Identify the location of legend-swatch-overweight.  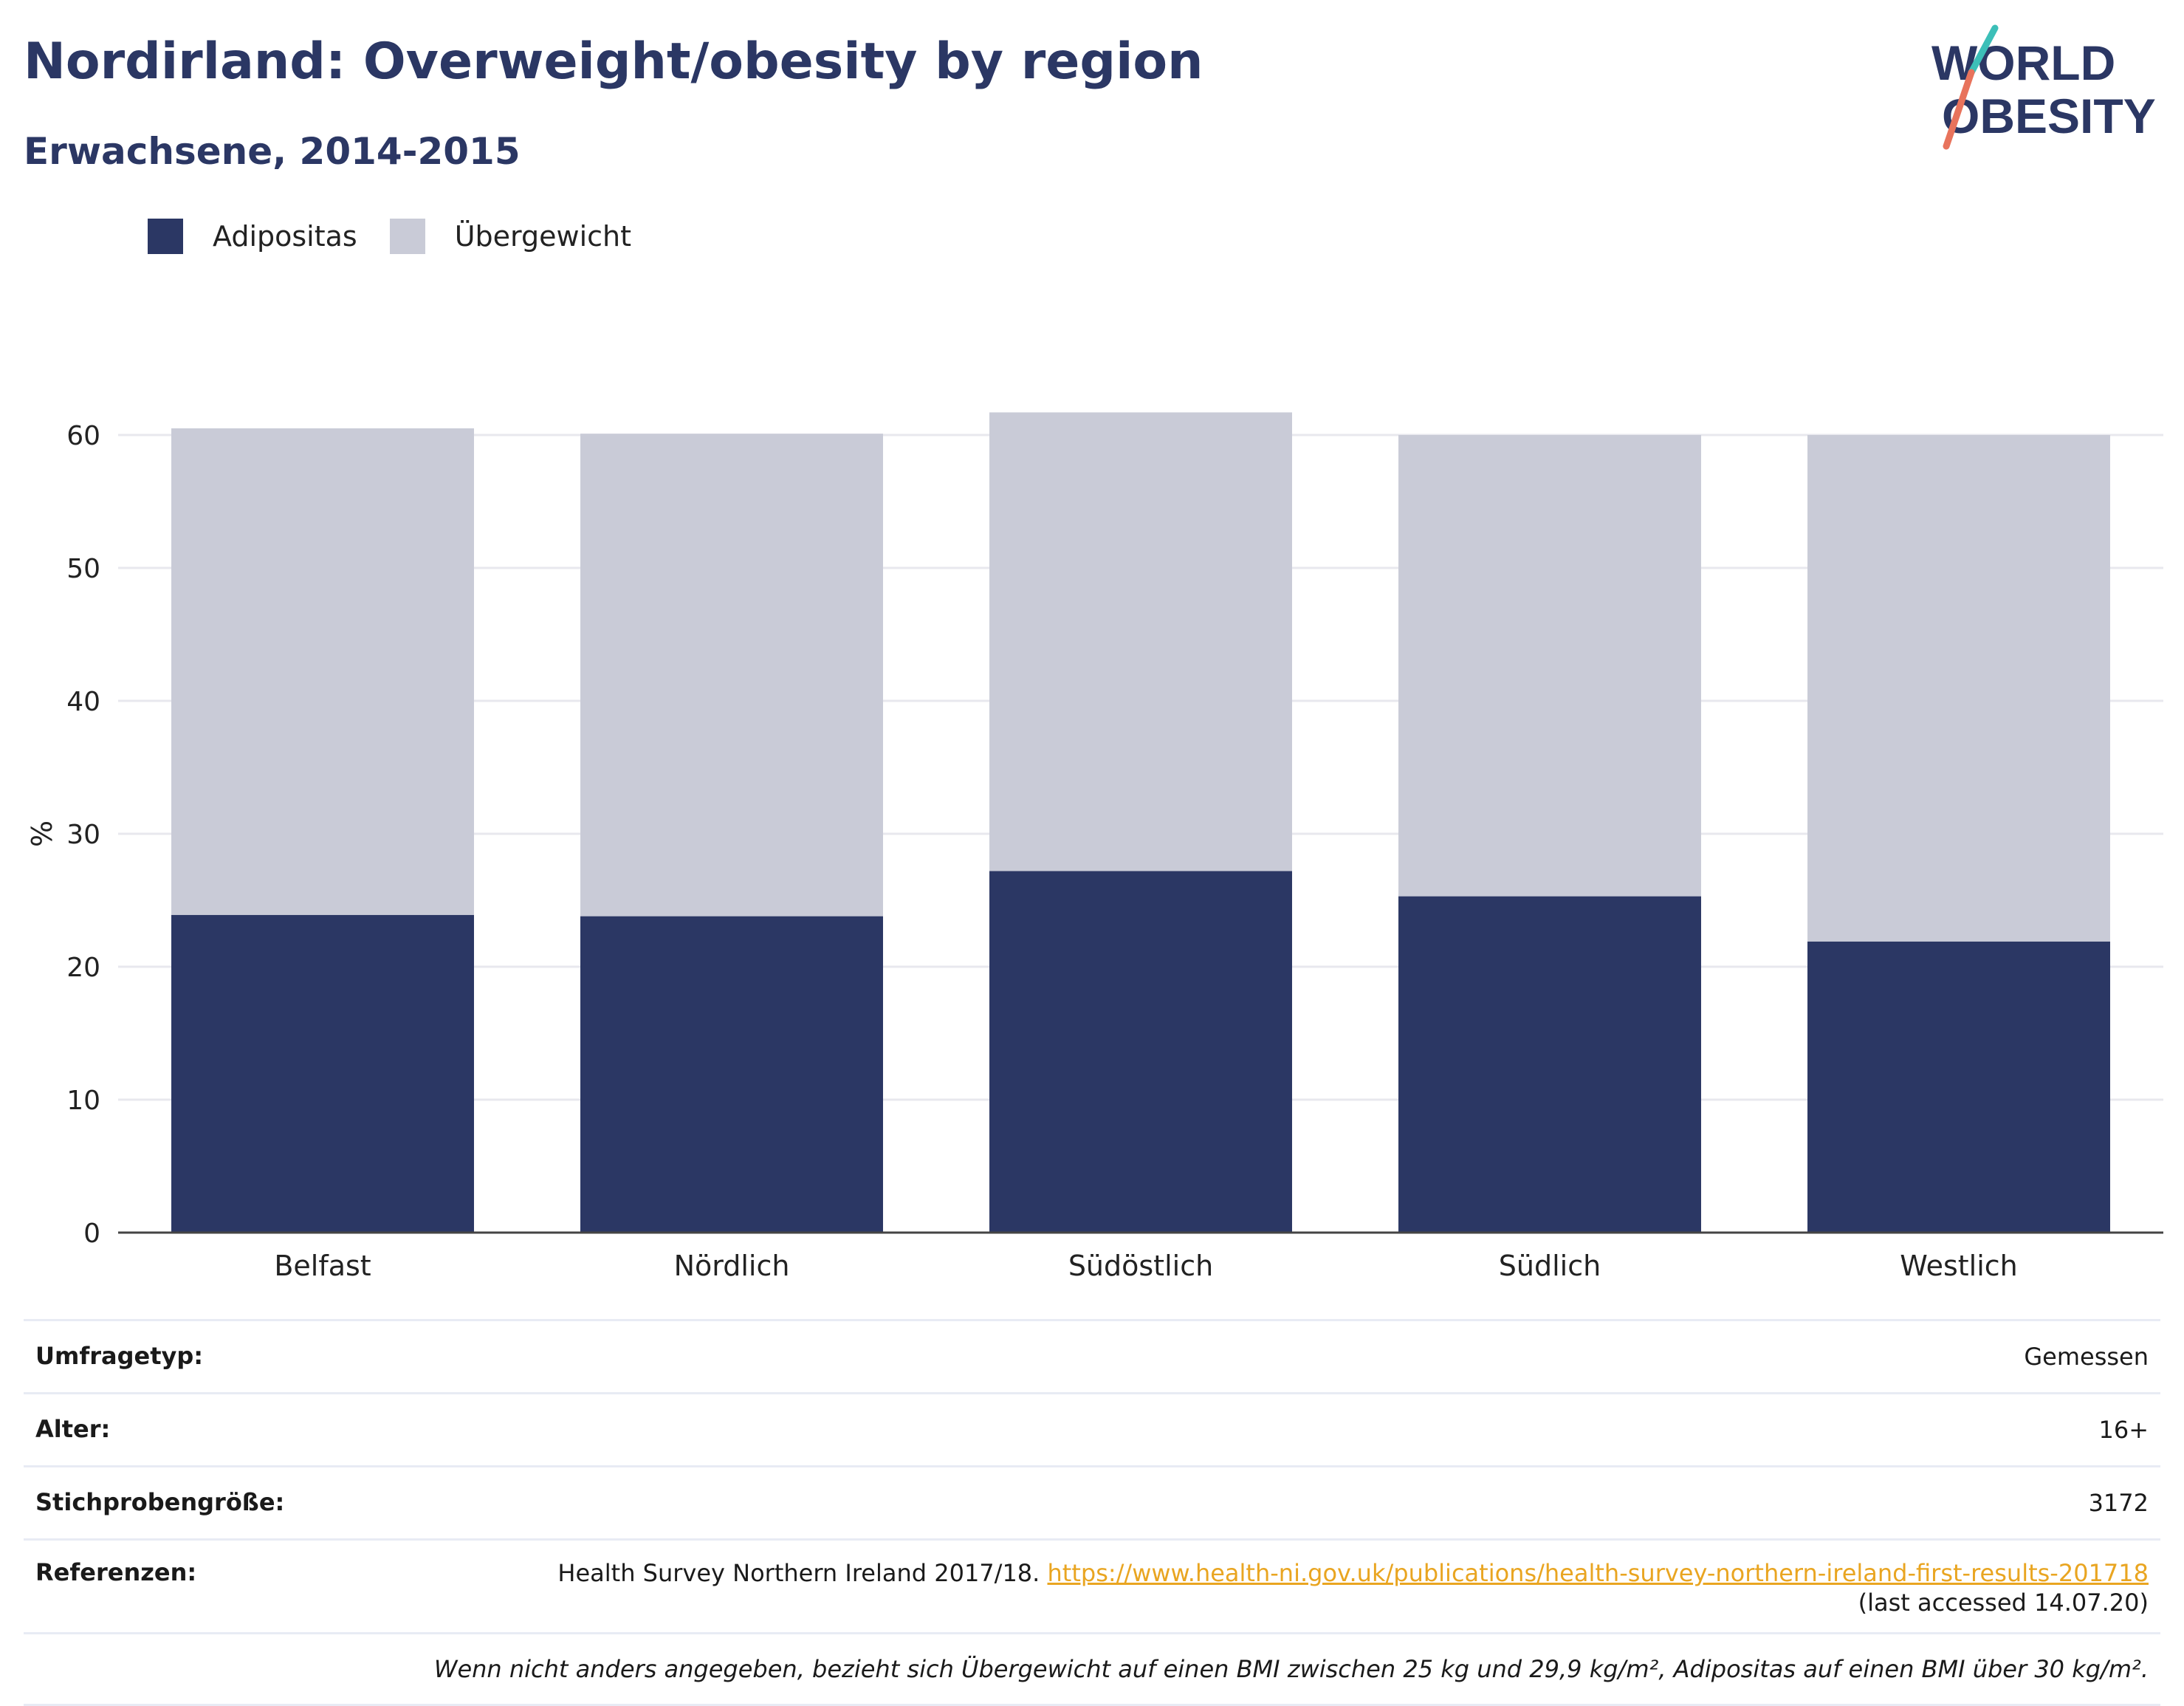
(407, 236).